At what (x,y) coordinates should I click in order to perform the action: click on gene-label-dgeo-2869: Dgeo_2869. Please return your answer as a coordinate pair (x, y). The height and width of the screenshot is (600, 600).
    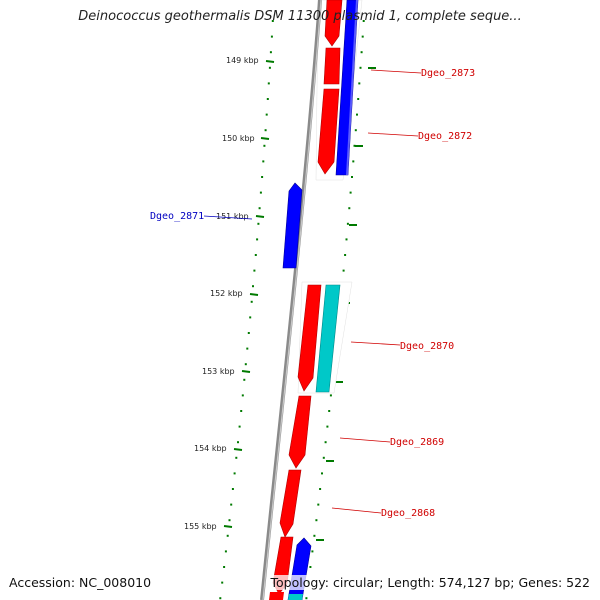
    Looking at the image, I should click on (417, 442).